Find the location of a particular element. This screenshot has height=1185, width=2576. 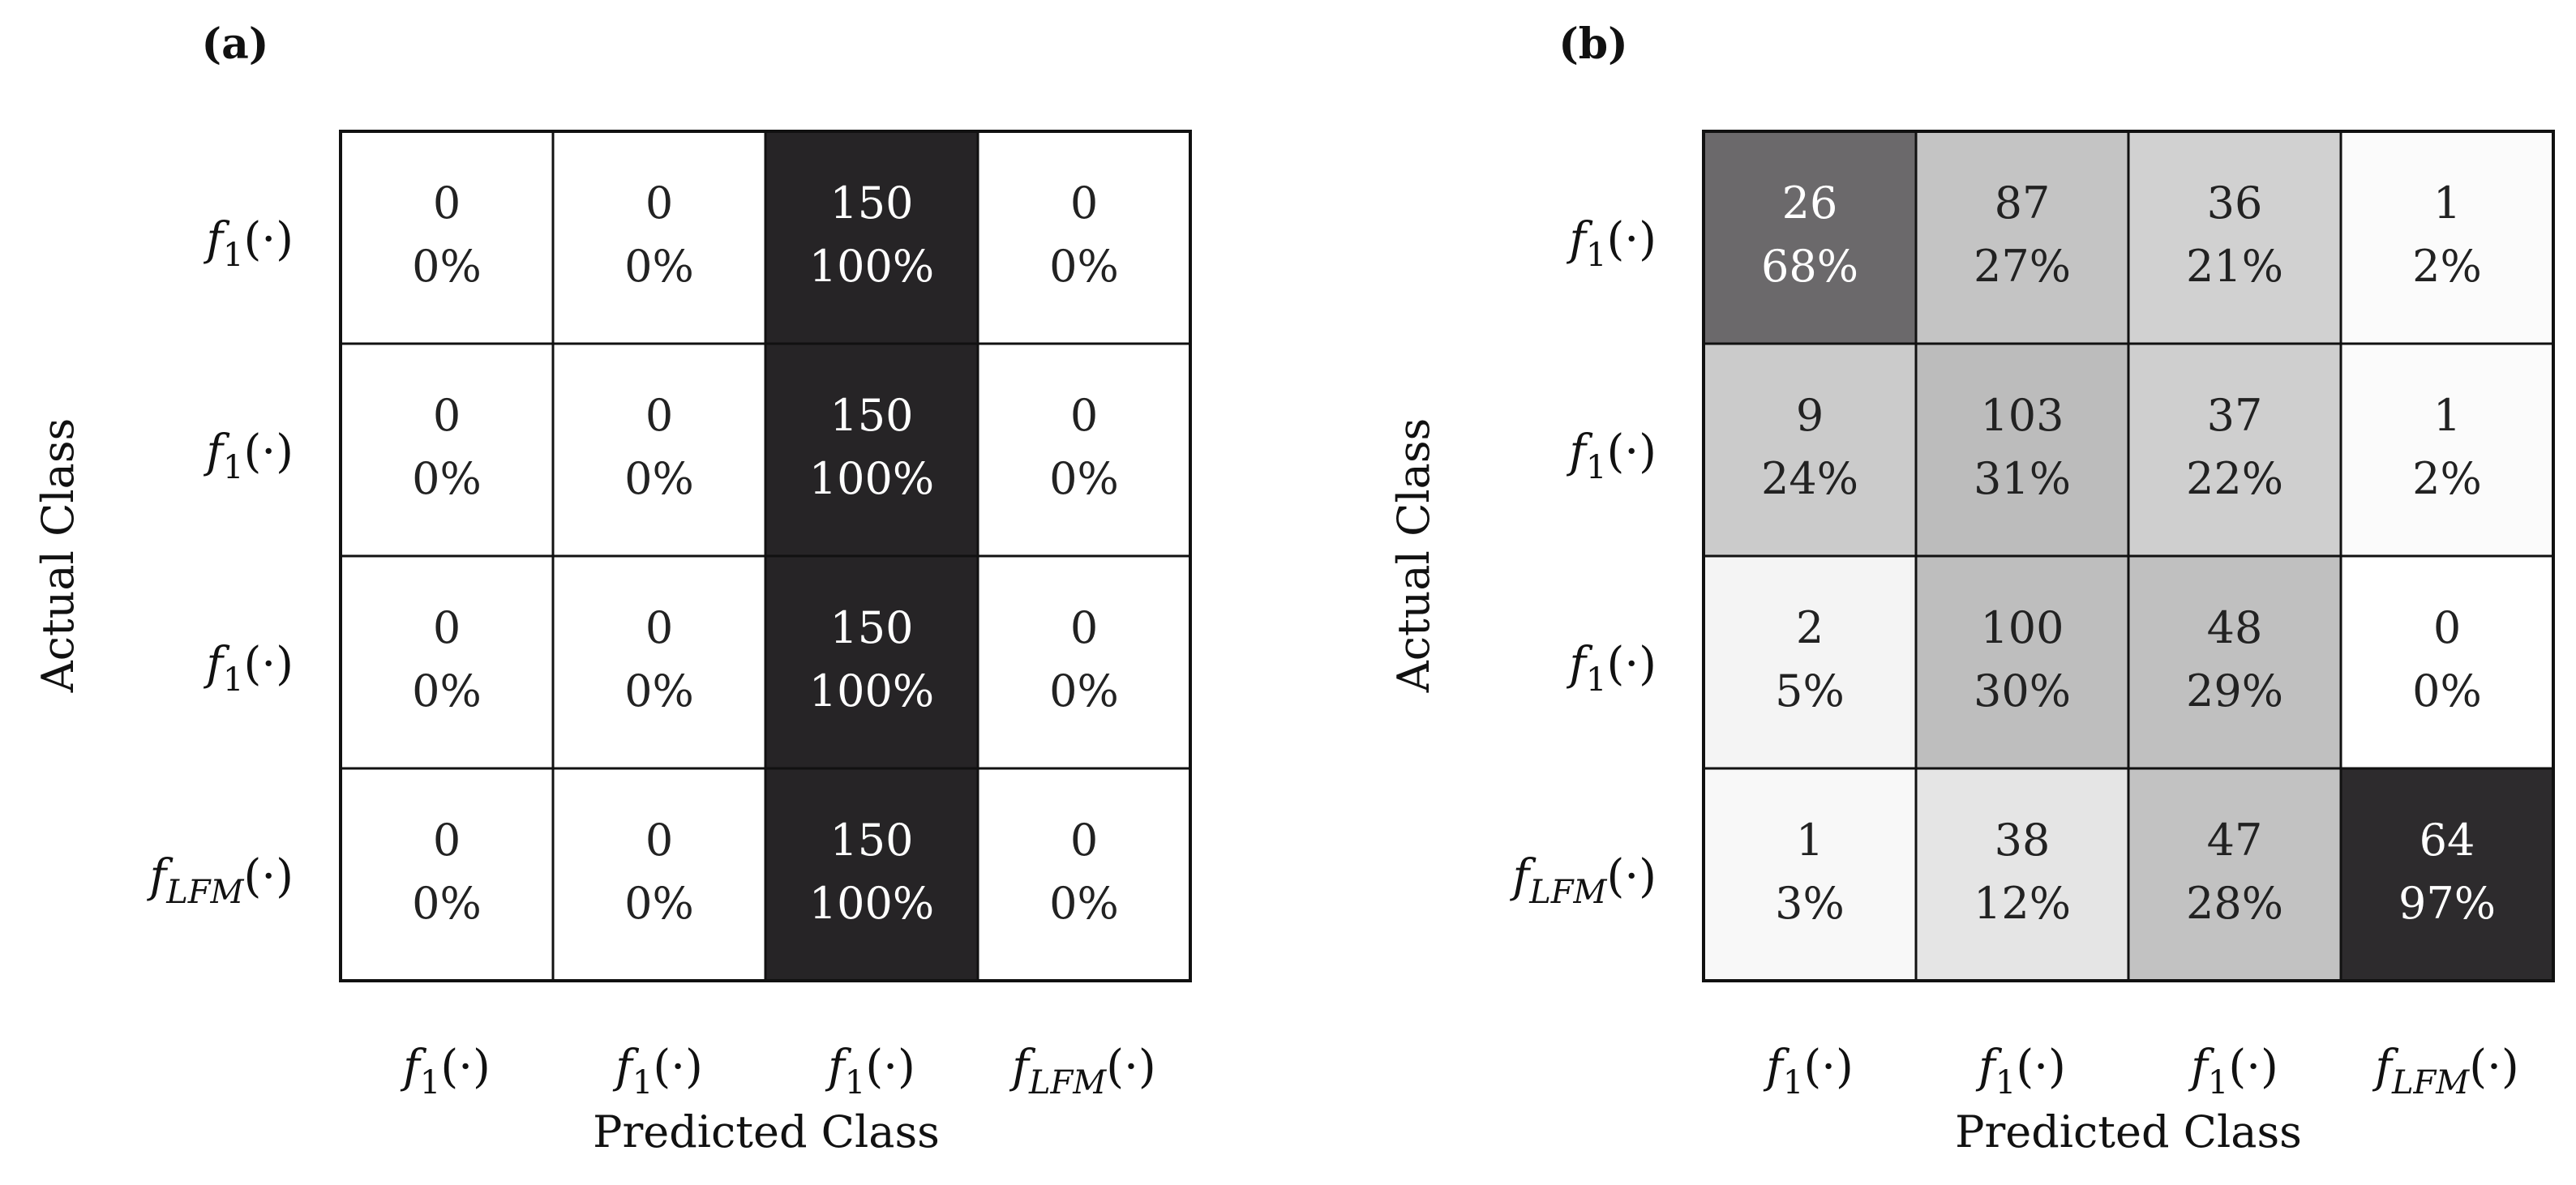

cell-count: 103 is located at coordinates (2022, 415).